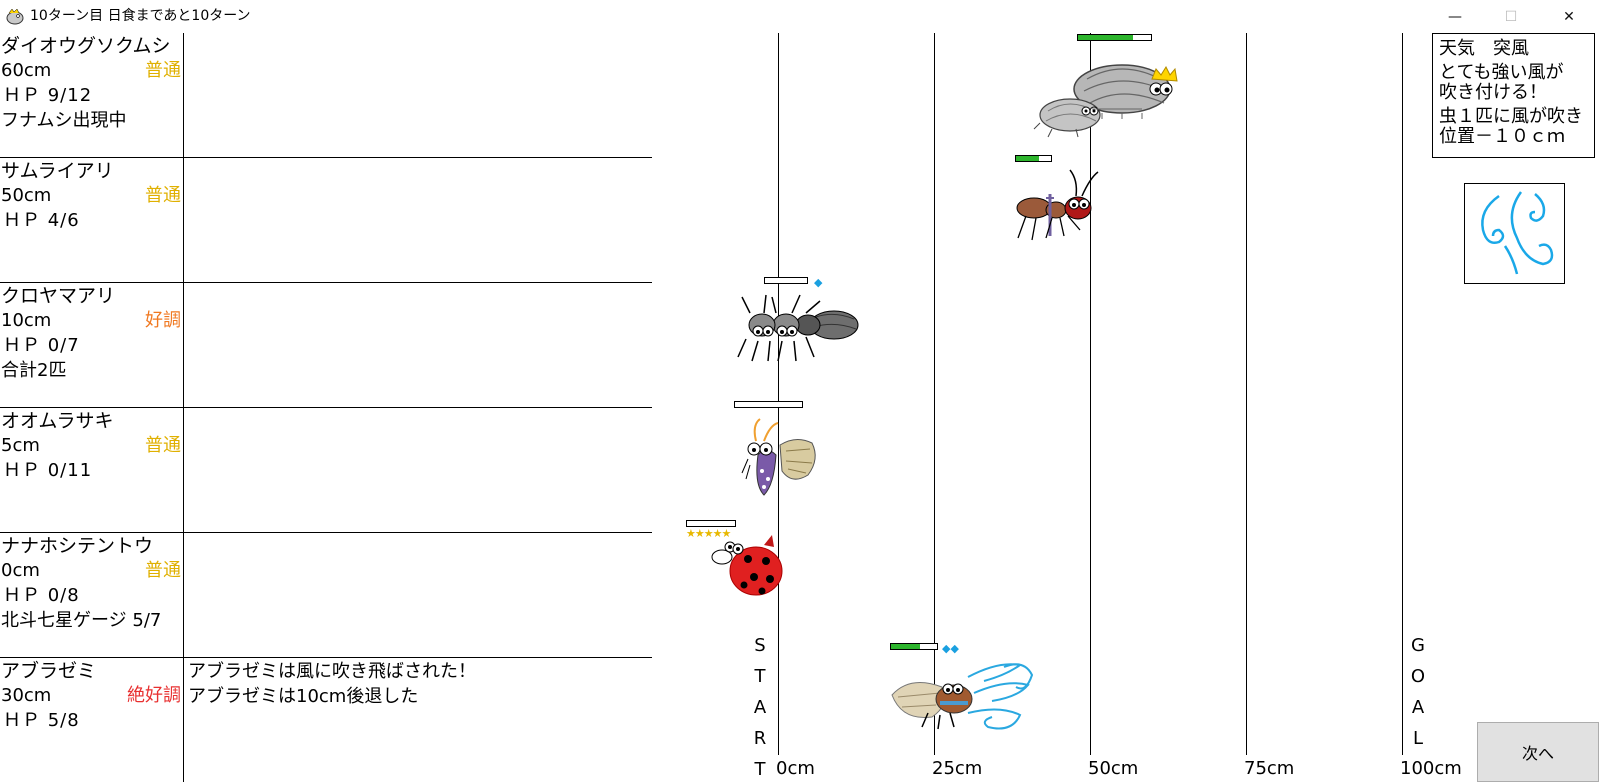  What do you see at coordinates (26, 70) in the screenshot?
I see `bug-position: 60cm` at bounding box center [26, 70].